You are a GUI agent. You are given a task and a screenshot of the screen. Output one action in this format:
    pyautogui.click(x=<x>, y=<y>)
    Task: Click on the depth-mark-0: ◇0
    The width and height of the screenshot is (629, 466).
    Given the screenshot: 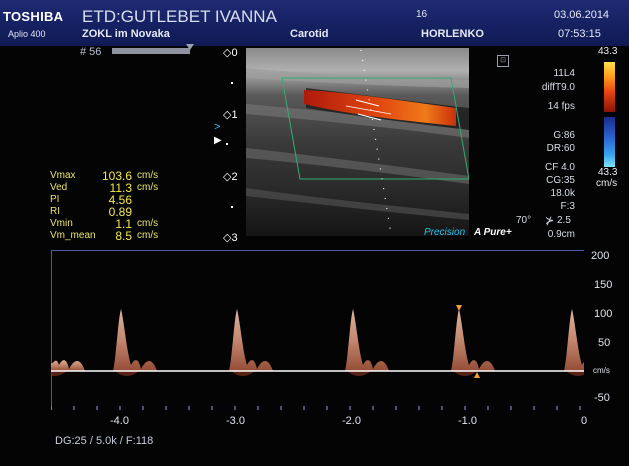 What is the action you would take?
    pyautogui.click(x=230, y=53)
    